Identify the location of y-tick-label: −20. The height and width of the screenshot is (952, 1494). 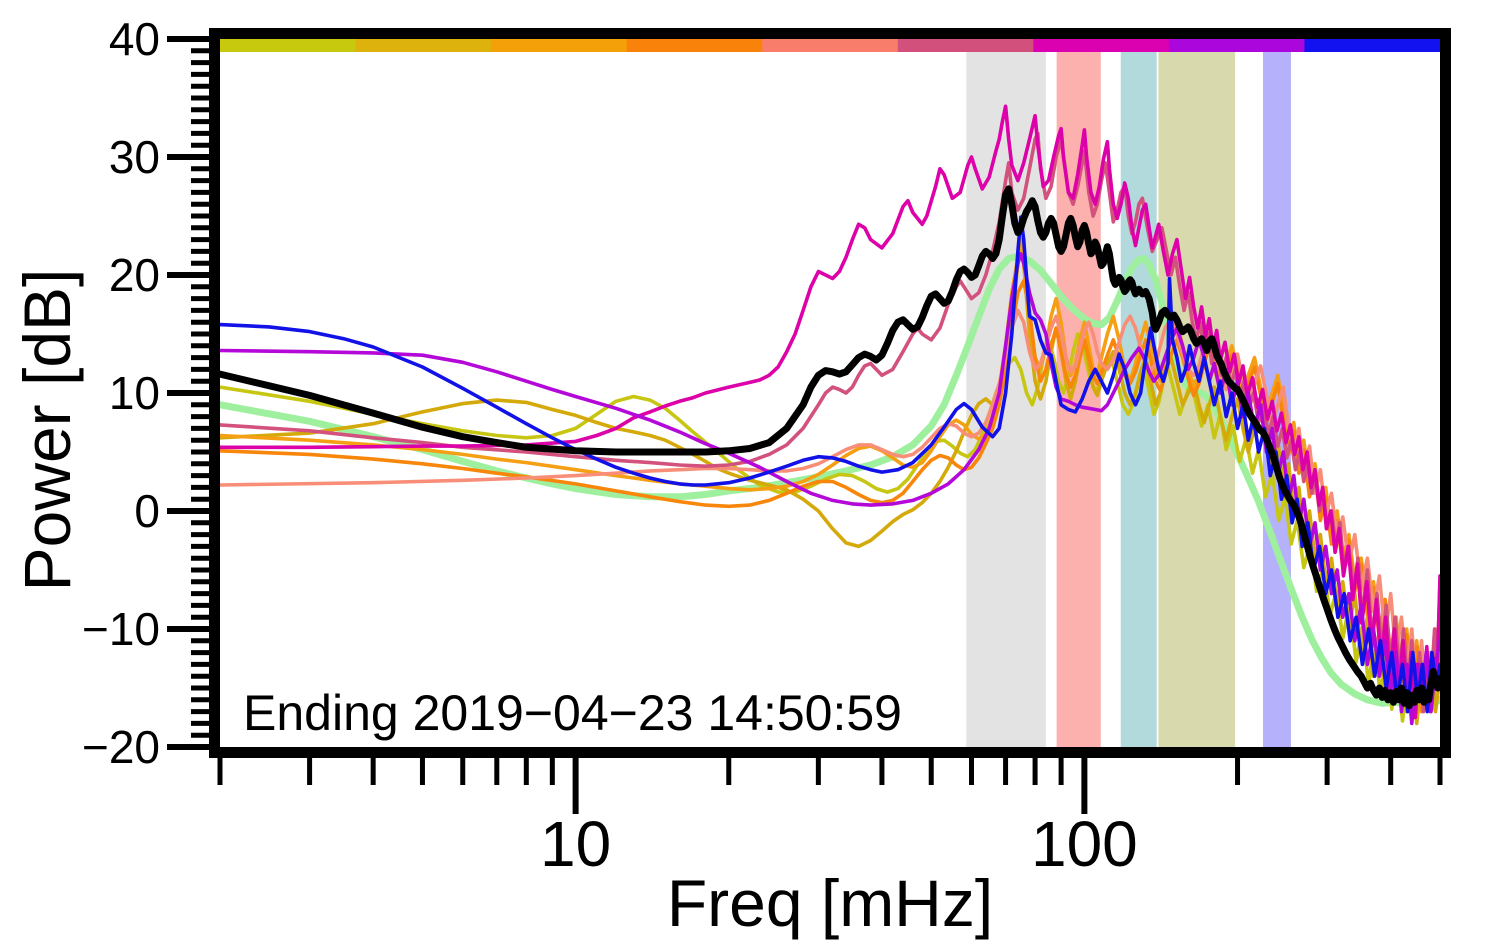
(121, 747).